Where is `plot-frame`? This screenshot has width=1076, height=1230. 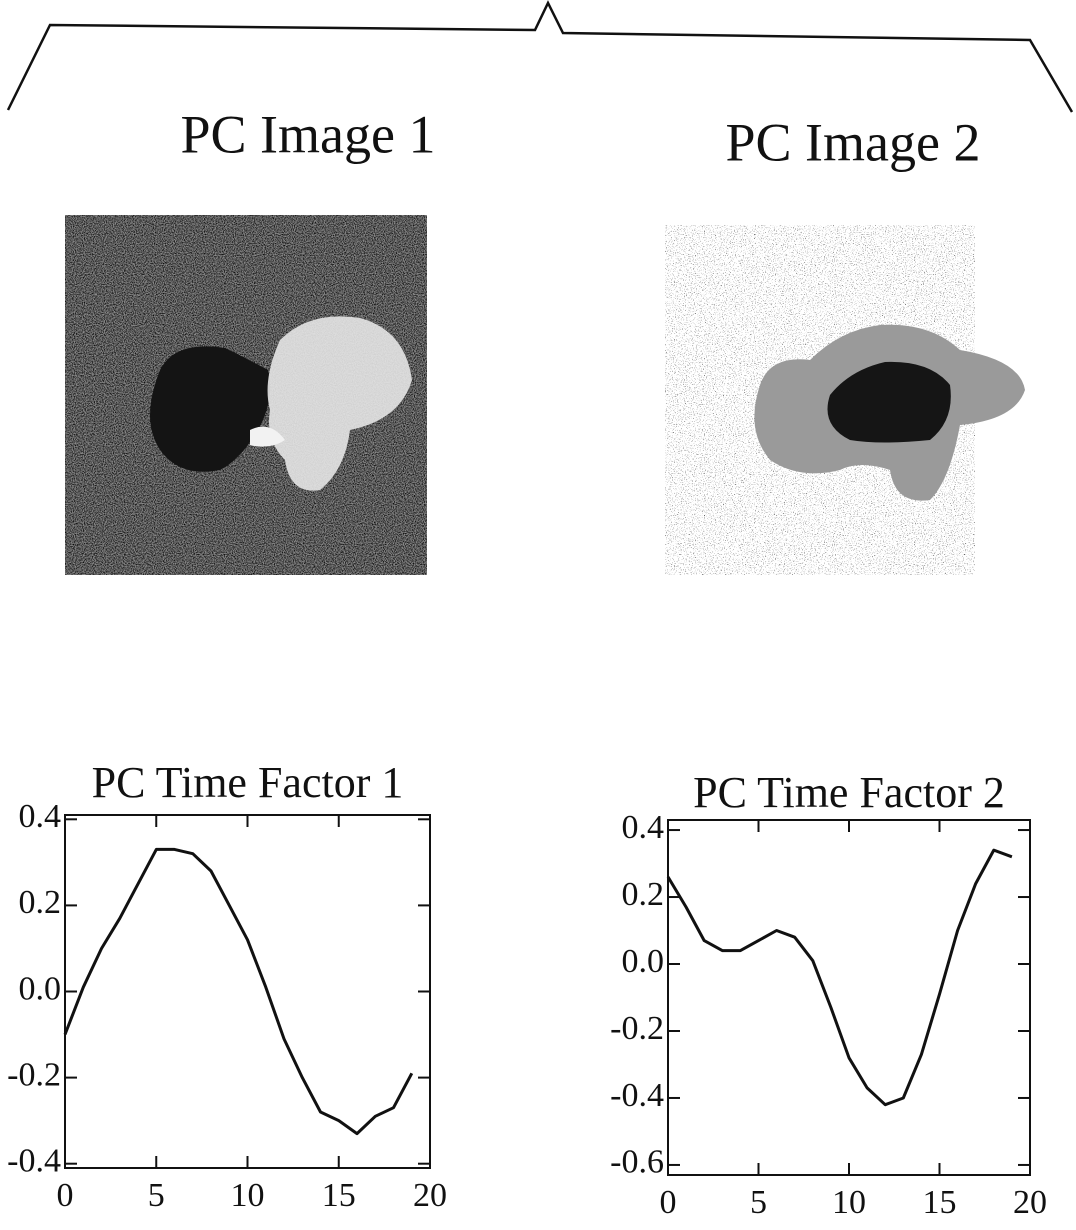 plot-frame is located at coordinates (849, 997).